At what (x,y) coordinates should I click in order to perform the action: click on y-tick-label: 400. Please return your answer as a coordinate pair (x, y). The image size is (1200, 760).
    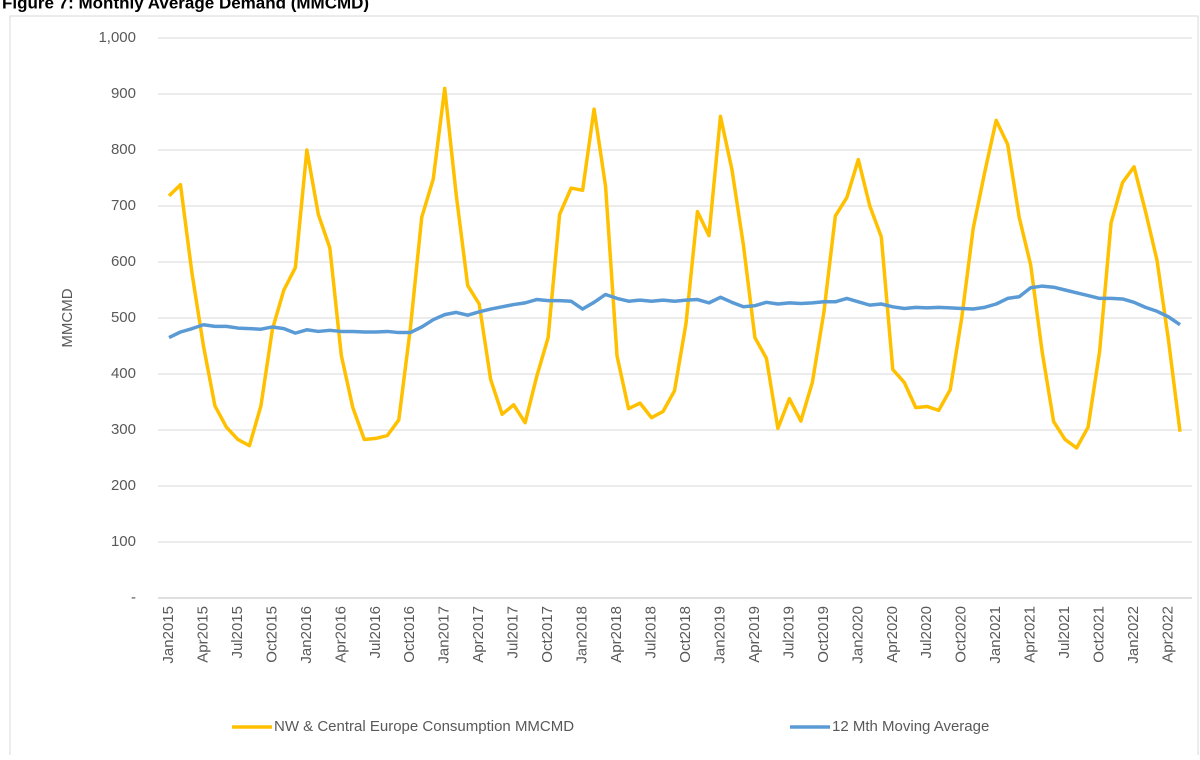
    Looking at the image, I should click on (123, 373).